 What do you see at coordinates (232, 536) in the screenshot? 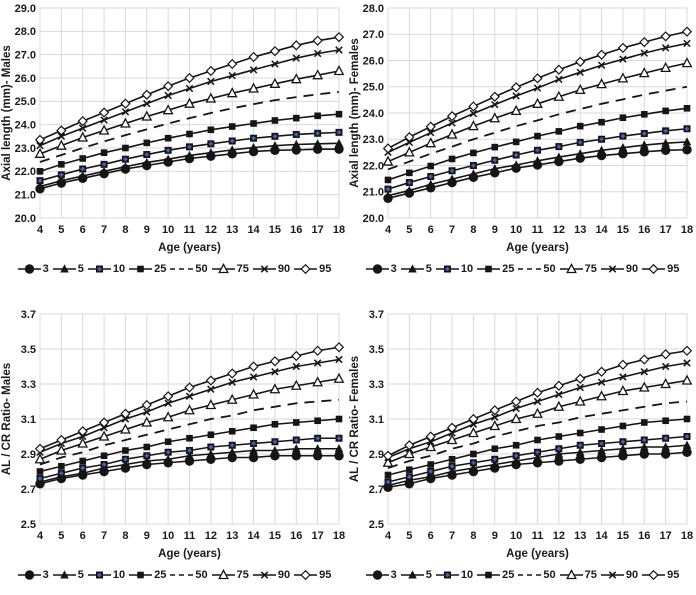
I see `x-tick-label: 13` at bounding box center [232, 536].